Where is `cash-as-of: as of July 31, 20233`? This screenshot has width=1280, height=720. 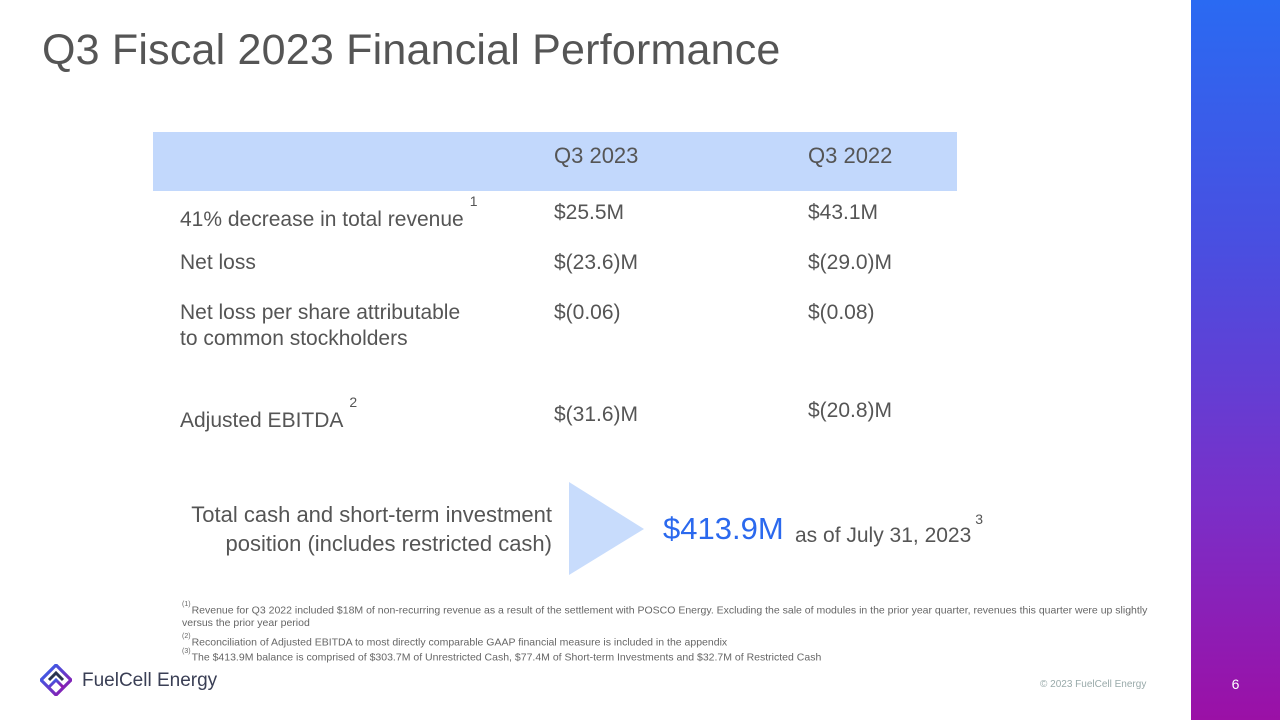 cash-as-of: as of July 31, 20233 is located at coordinates (889, 529).